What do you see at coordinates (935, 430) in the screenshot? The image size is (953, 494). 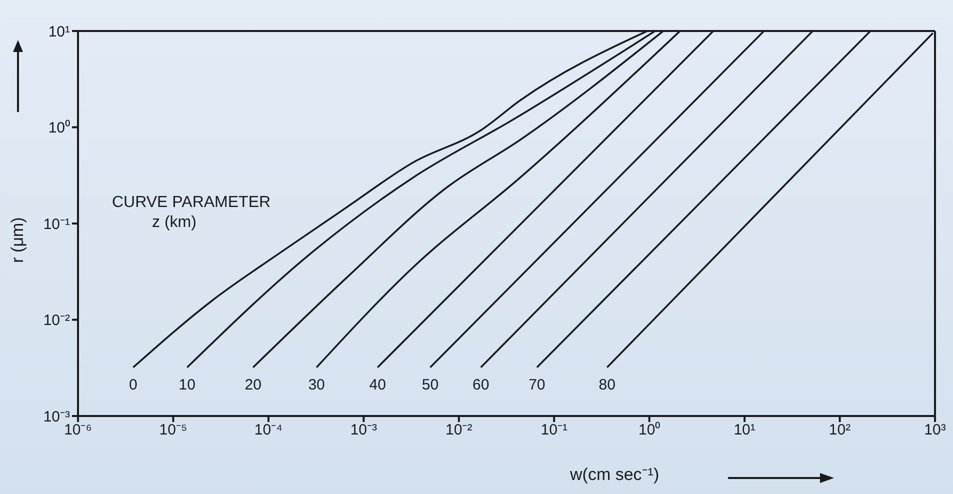 I see `x-tick-label: 10³` at bounding box center [935, 430].